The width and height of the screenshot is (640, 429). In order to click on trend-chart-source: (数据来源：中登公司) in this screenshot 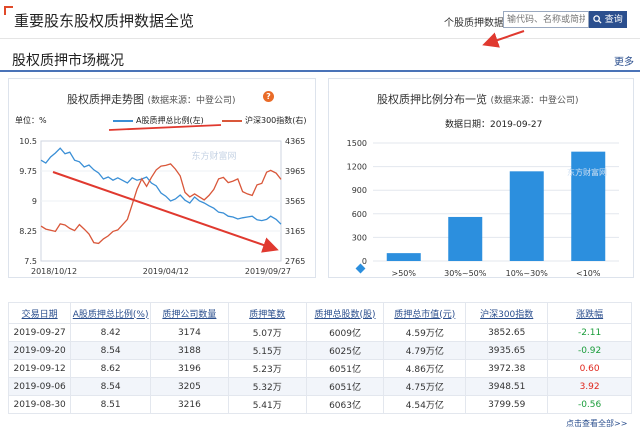, I will do `click(191, 101)`.